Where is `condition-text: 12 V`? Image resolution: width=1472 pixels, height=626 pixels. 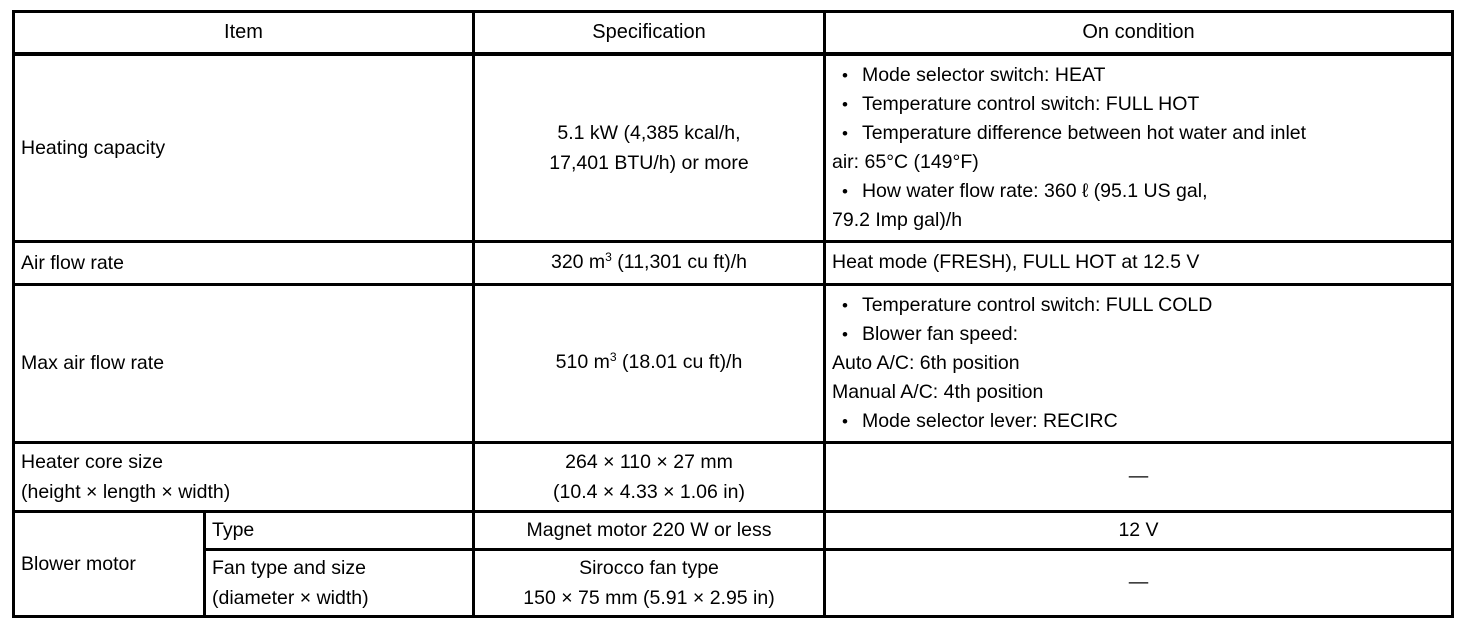 condition-text: 12 V is located at coordinates (1138, 529).